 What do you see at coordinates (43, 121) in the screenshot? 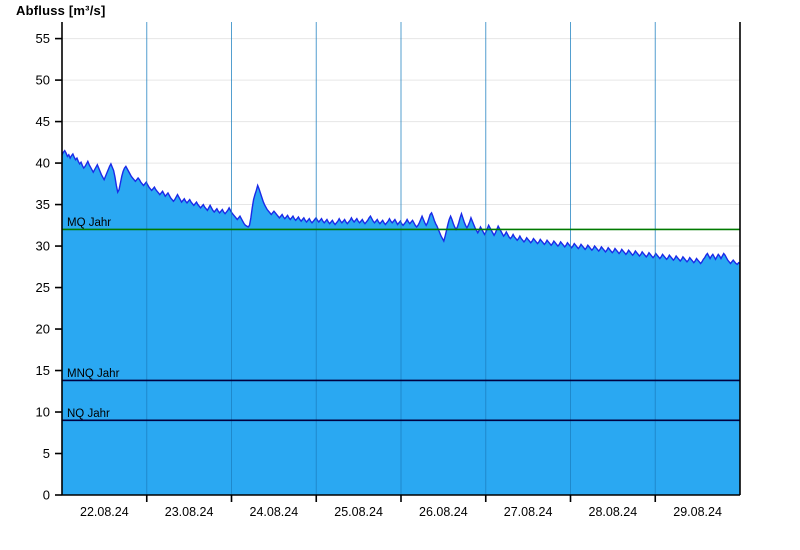
I see `y-tick-label: 45` at bounding box center [43, 121].